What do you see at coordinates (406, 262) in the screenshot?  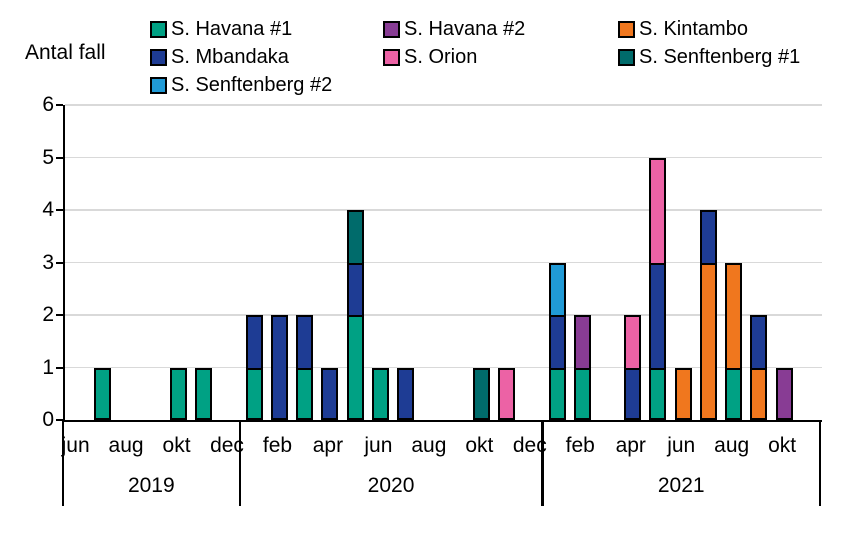 I see `bar-jul-2020` at bounding box center [406, 262].